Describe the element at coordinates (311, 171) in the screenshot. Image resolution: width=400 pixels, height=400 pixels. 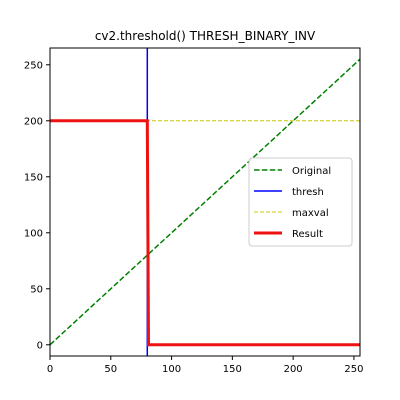
I see `legend-label-original: Original` at that location.